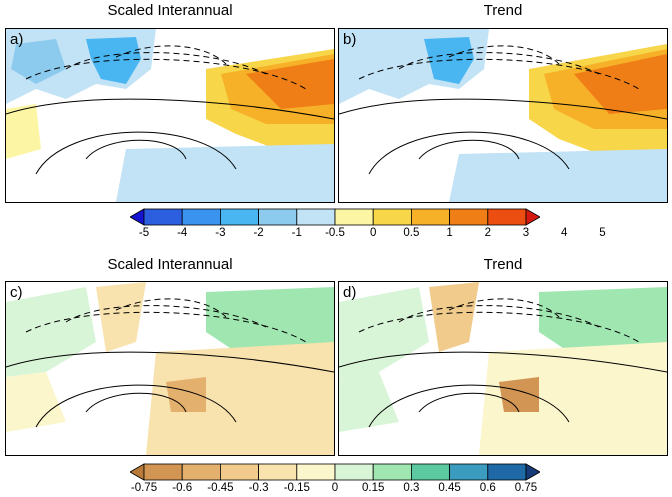  What do you see at coordinates (368, 228) in the screenshot?
I see `colorbar-temperature: -5 -4 -3 -2 -1 -0.5 0 0.5 1 2 3 4 5` at bounding box center [368, 228].